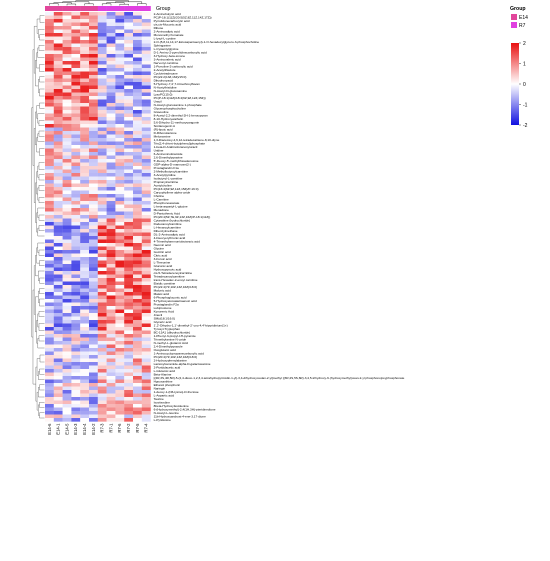 This screenshot has height=561, width=550. What do you see at coordinates (169, 276) in the screenshot?
I see `row-label: Tetradecanoylcarnitine` at bounding box center [169, 276].